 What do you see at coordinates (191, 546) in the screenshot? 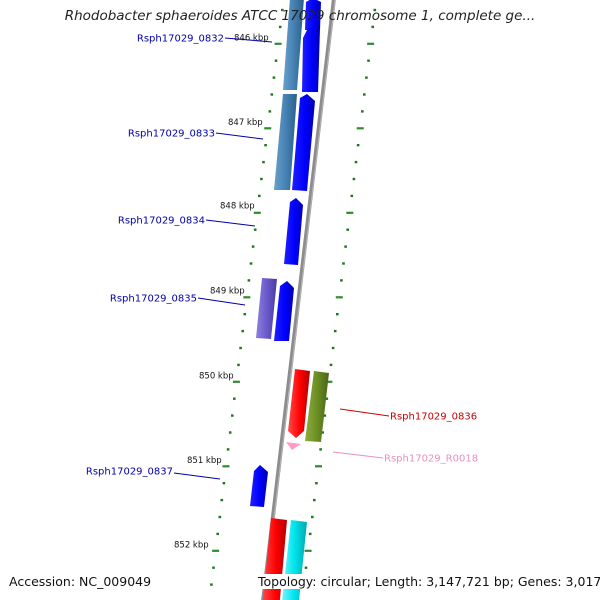
I see `tick-label: 852 kbp` at bounding box center [191, 546].